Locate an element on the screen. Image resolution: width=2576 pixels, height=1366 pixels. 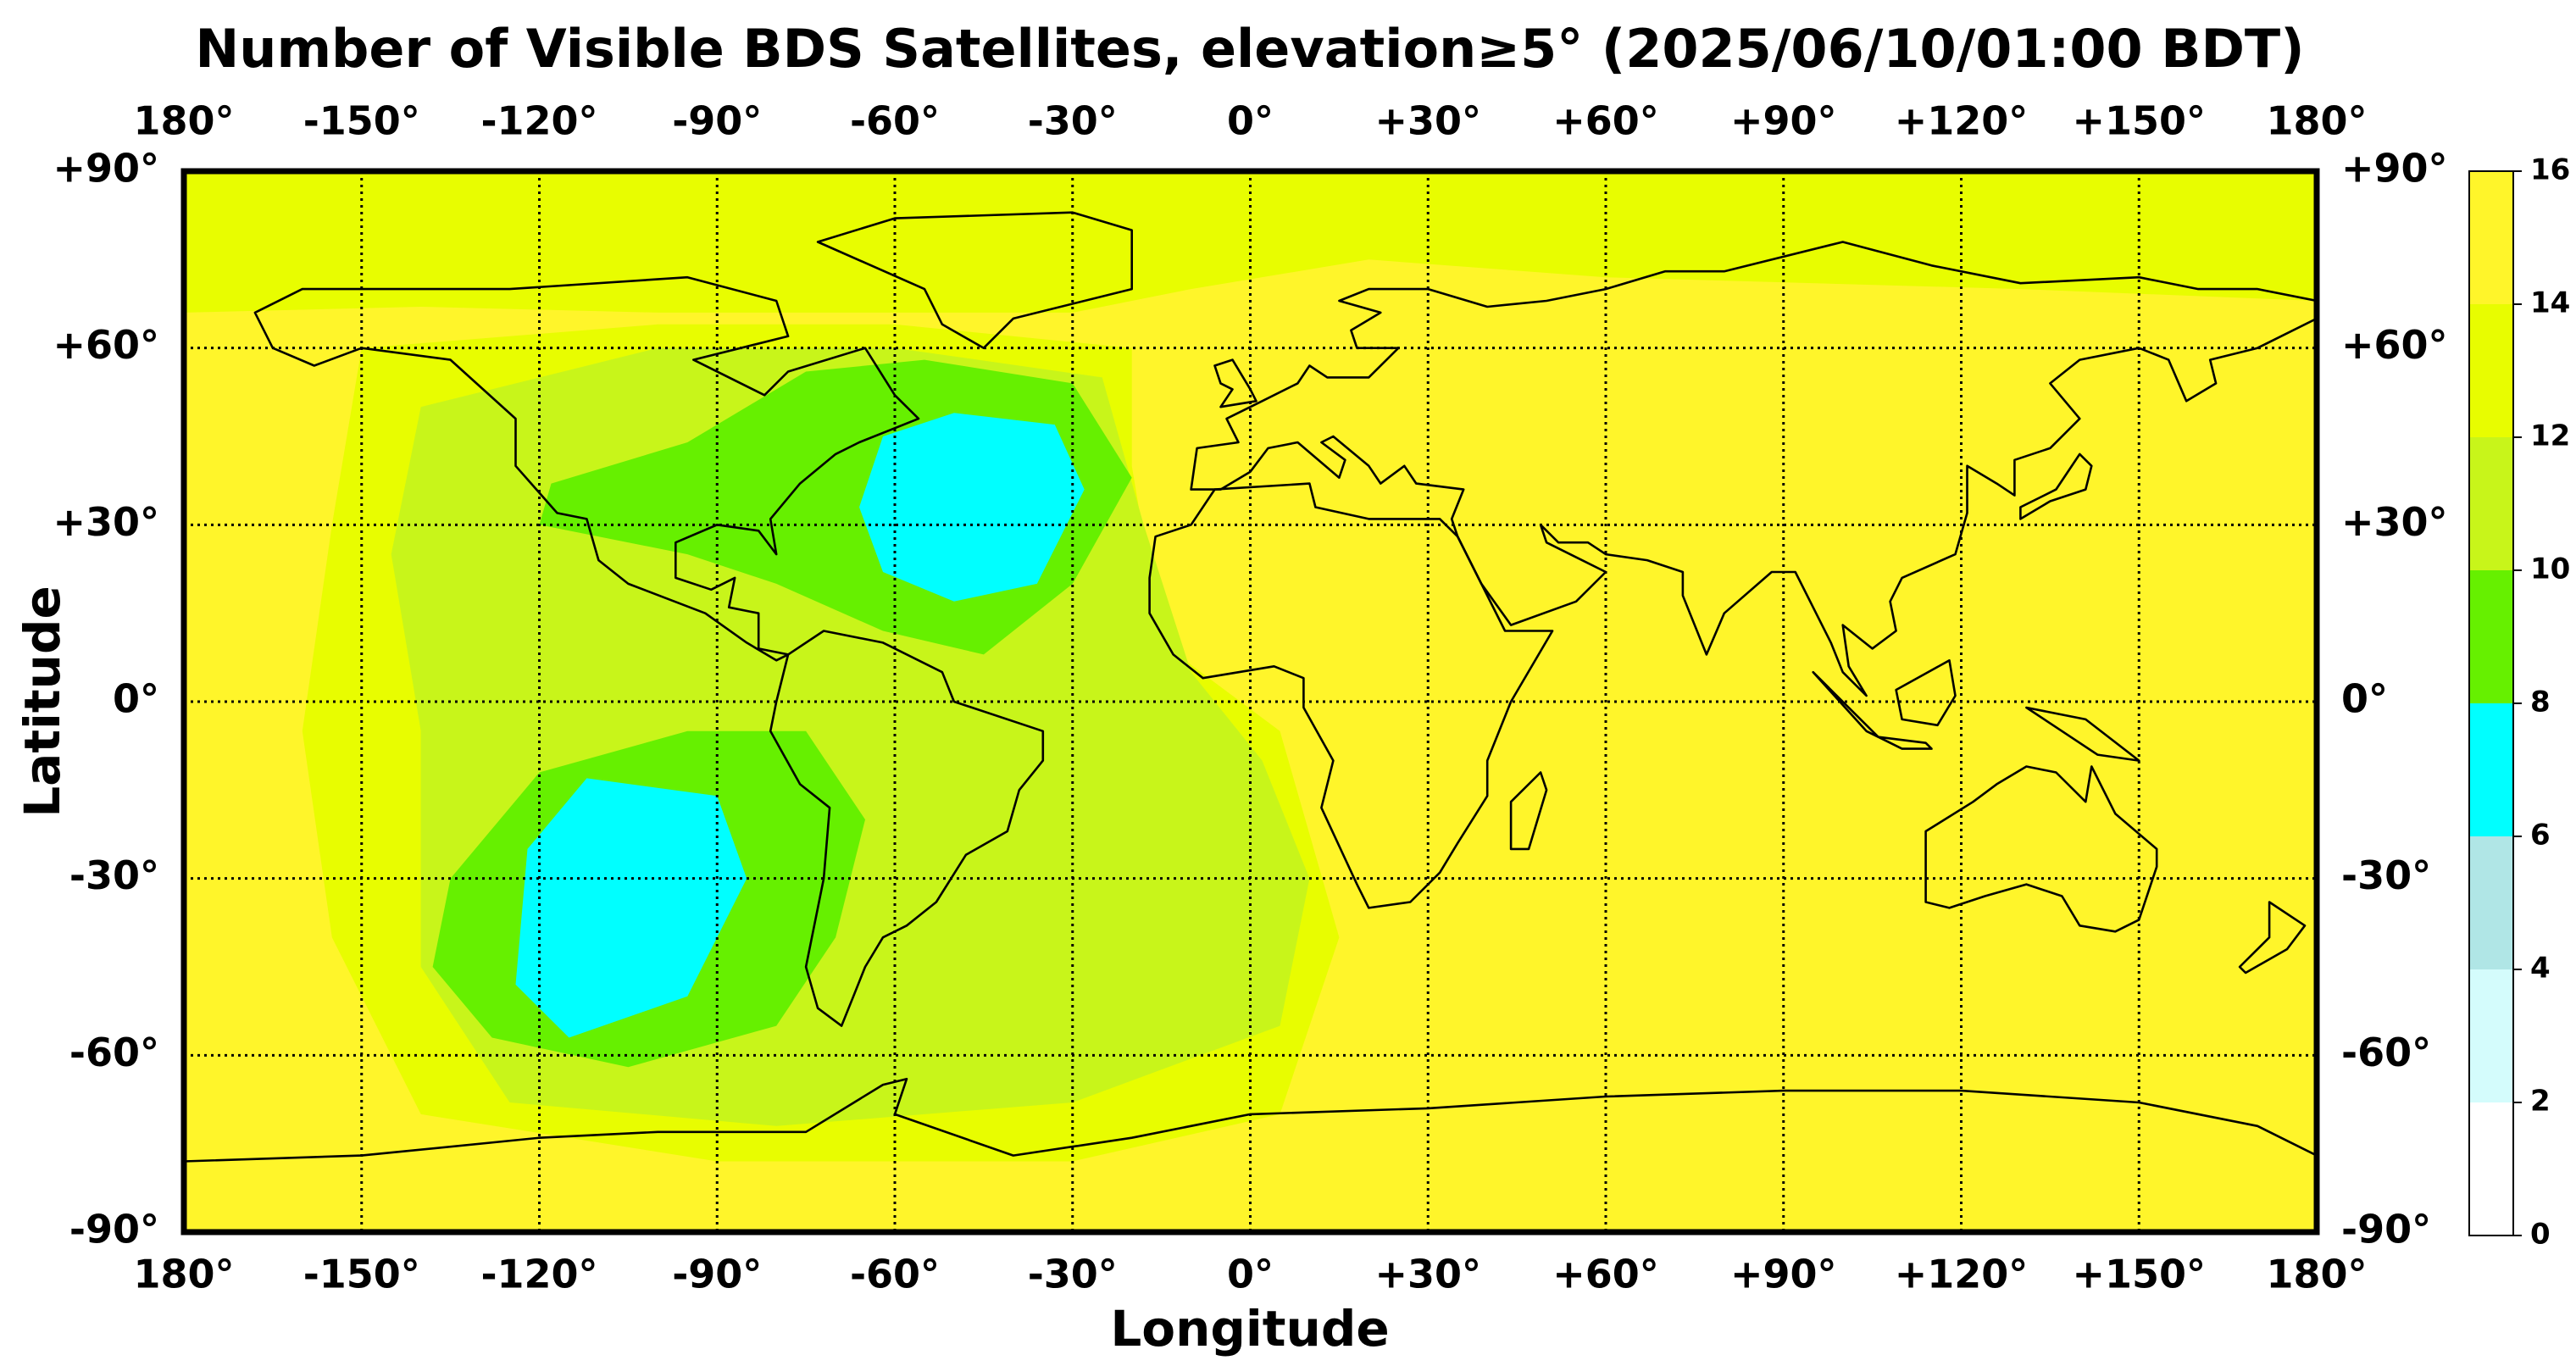
colorbar-tick-label: 14 is located at coordinates (2550, 303).